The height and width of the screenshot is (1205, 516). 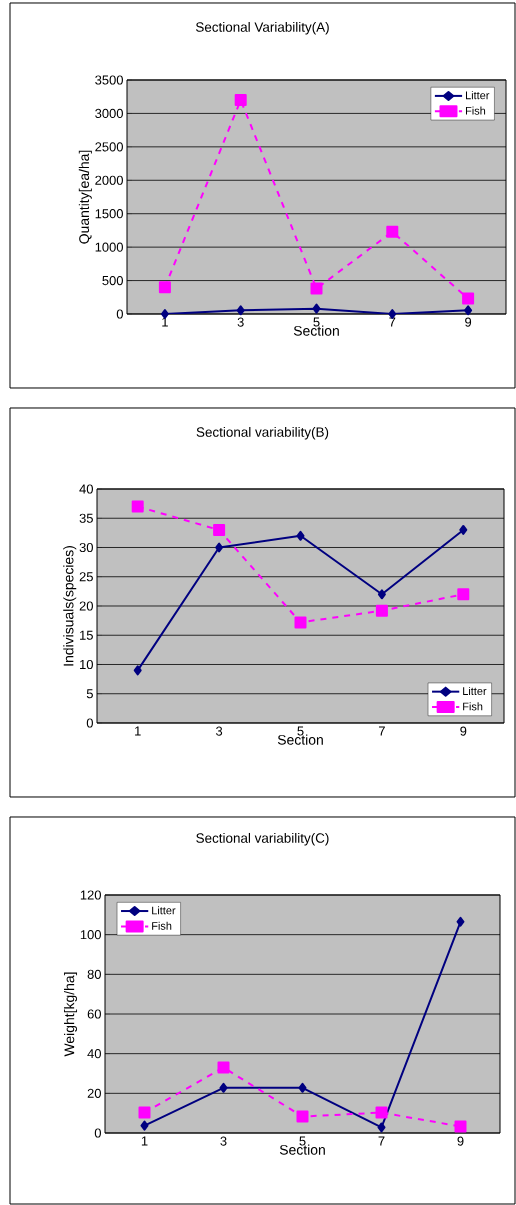 I want to click on y-tick-label: 500, so click(x=112, y=280).